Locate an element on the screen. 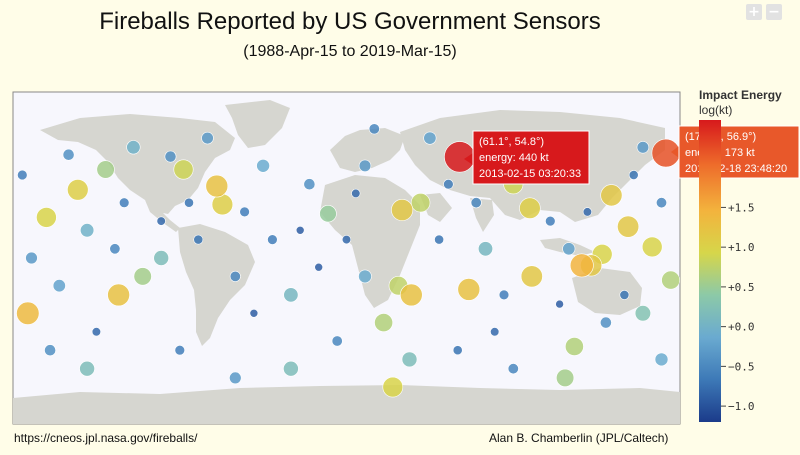 This screenshot has height=455, width=800. tooltip-chelyabinsk-box is located at coordinates (531, 157).